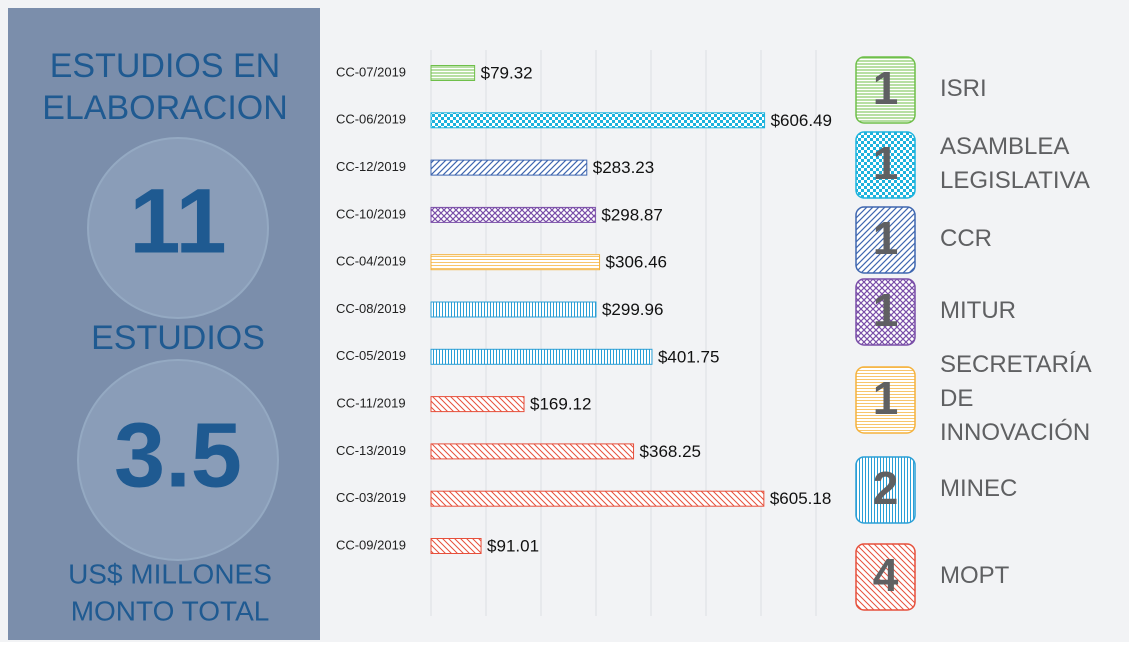 The image size is (1129, 647). Describe the element at coordinates (966, 238) in the screenshot. I see `legend-name: CCR` at that location.